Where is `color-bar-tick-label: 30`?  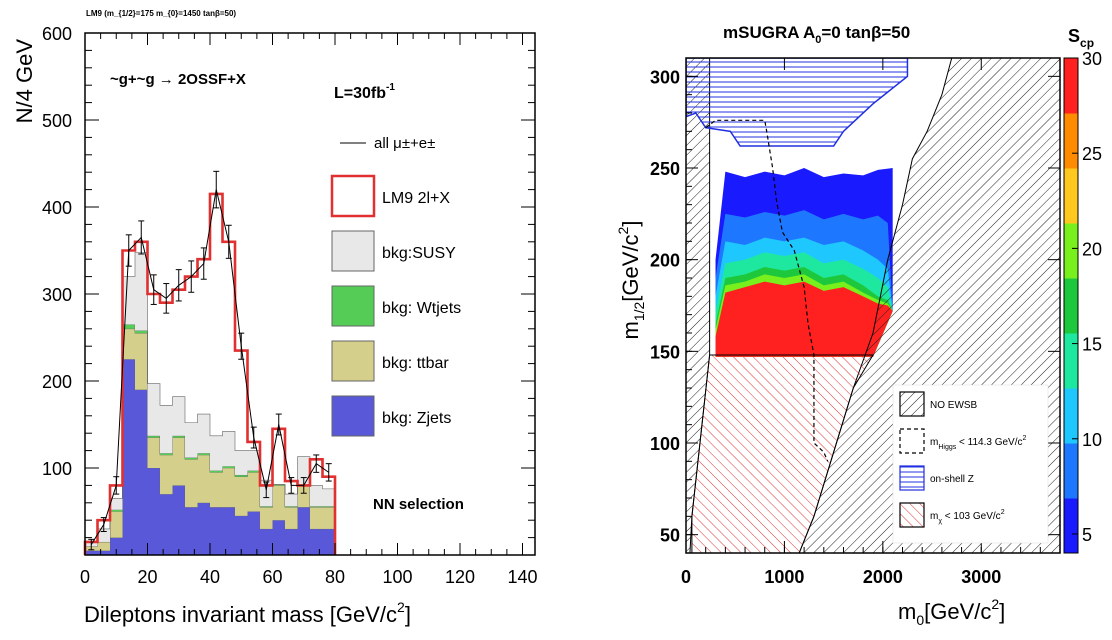 color-bar-tick-label: 30 is located at coordinates (1092, 59).